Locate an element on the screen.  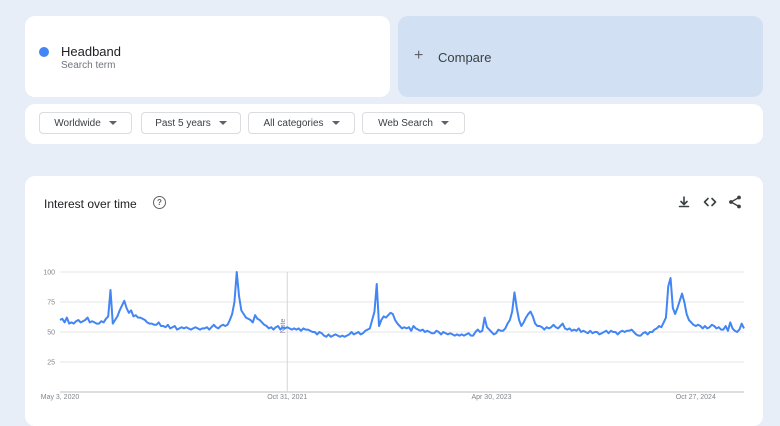
compare-button: + Compare is located at coordinates (580, 56).